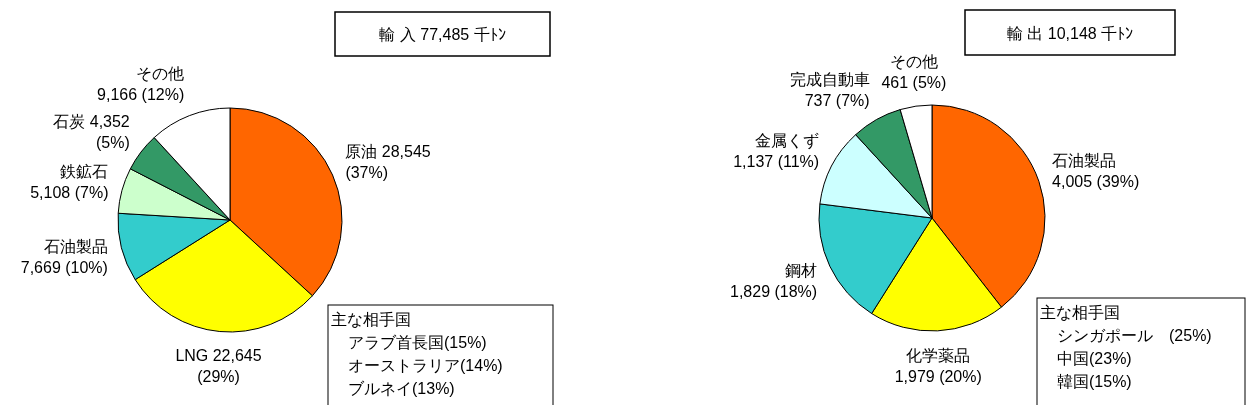  Describe the element at coordinates (401, 388) in the screenshot. I see `annotation: ブルネイ(13%)` at that location.